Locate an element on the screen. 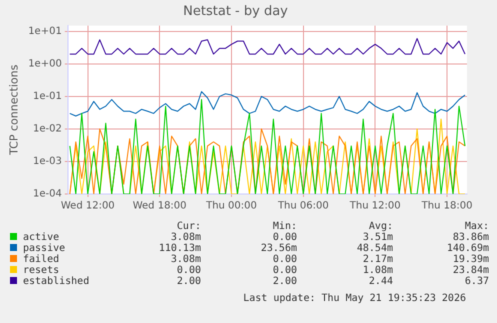  text: 2.17m is located at coordinates (377, 259).